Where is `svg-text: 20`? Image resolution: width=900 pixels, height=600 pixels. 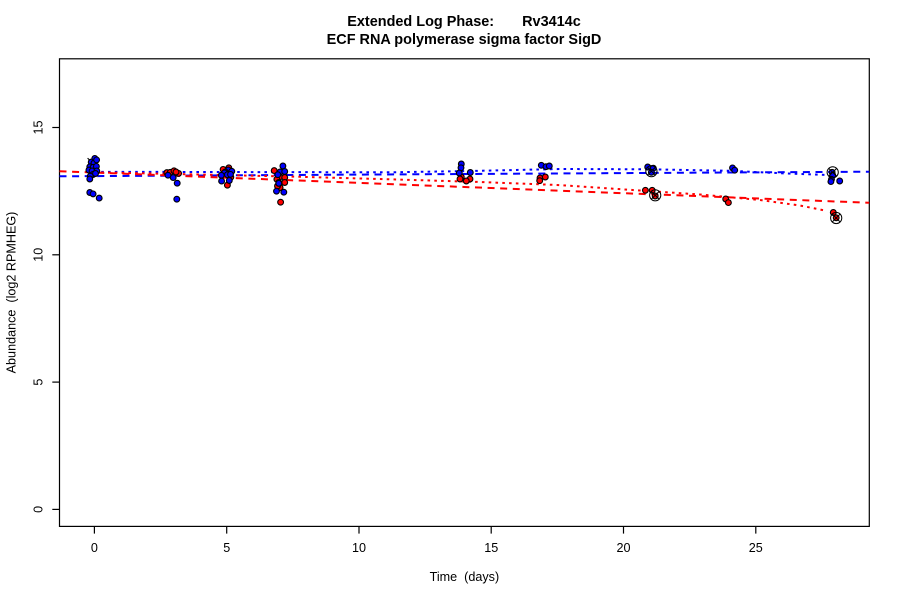 svg-text: 20 is located at coordinates (623, 548).